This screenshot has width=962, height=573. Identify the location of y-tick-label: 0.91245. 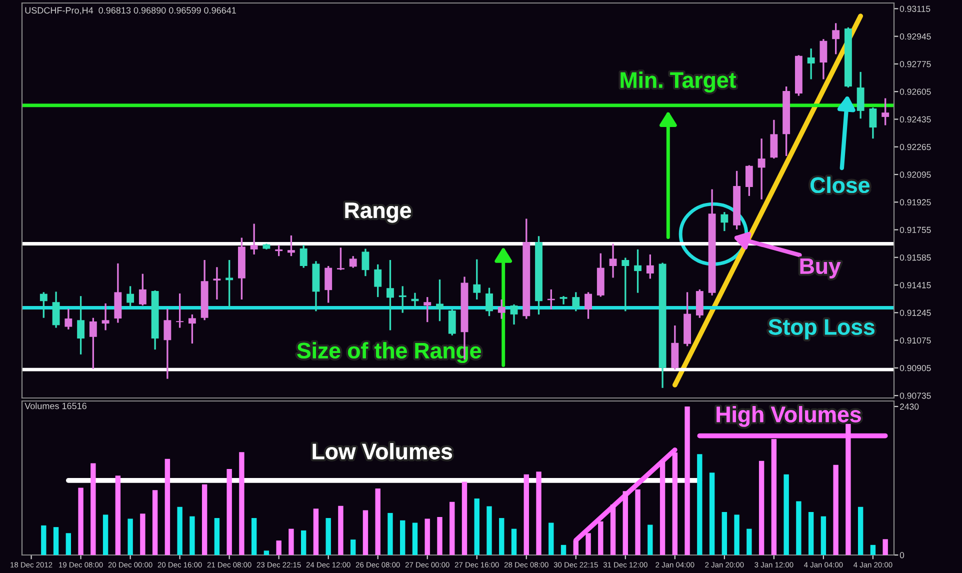
(915, 313).